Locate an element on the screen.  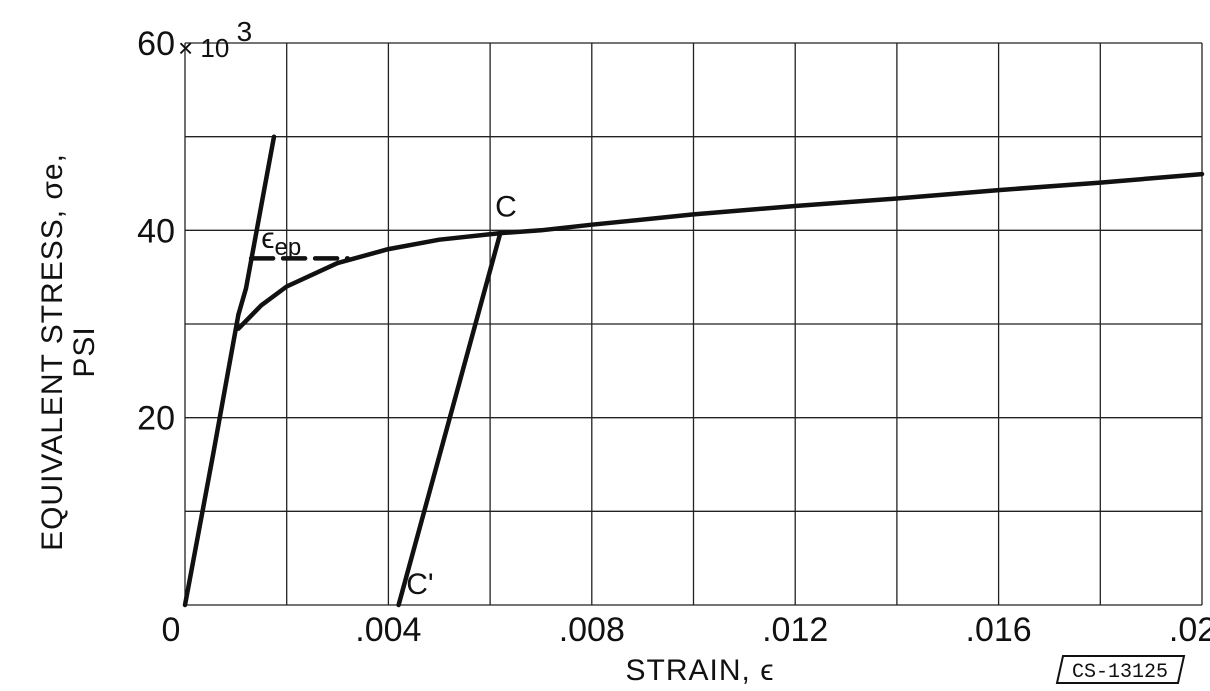
y-tick-label-0: 20 is located at coordinates (156, 419).